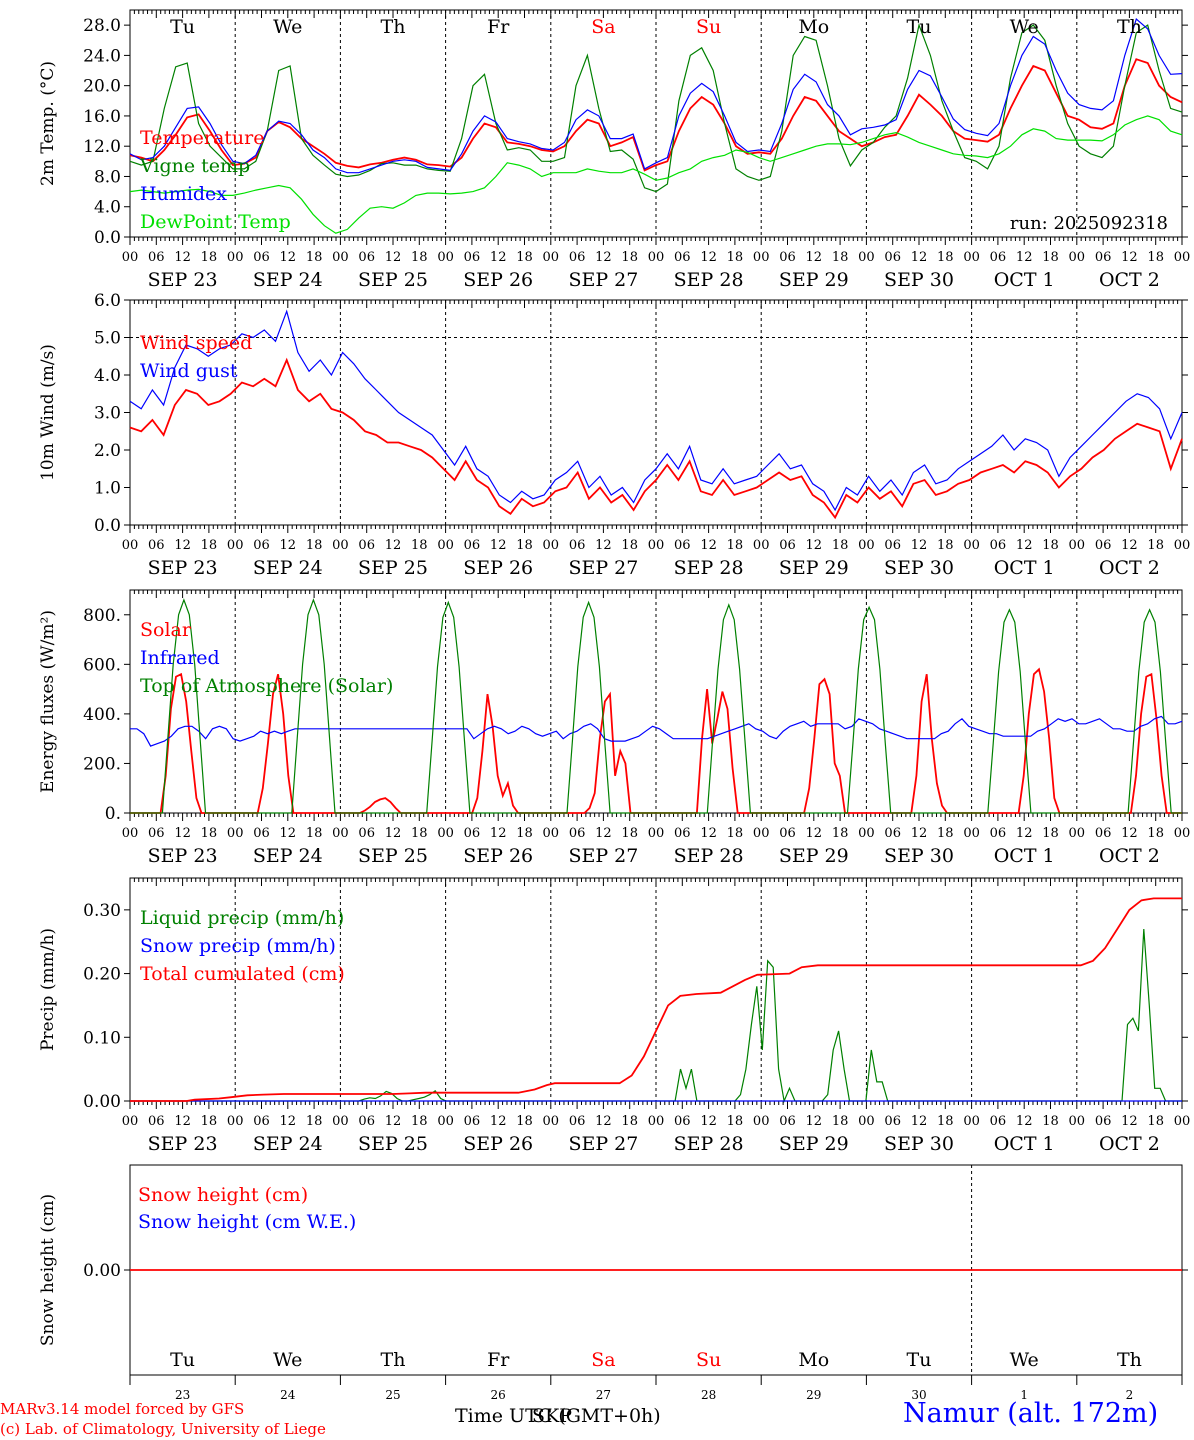 The height and width of the screenshot is (1440, 1194). Describe the element at coordinates (113, 814) in the screenshot. I see `y-tick-label: 0.` at that location.